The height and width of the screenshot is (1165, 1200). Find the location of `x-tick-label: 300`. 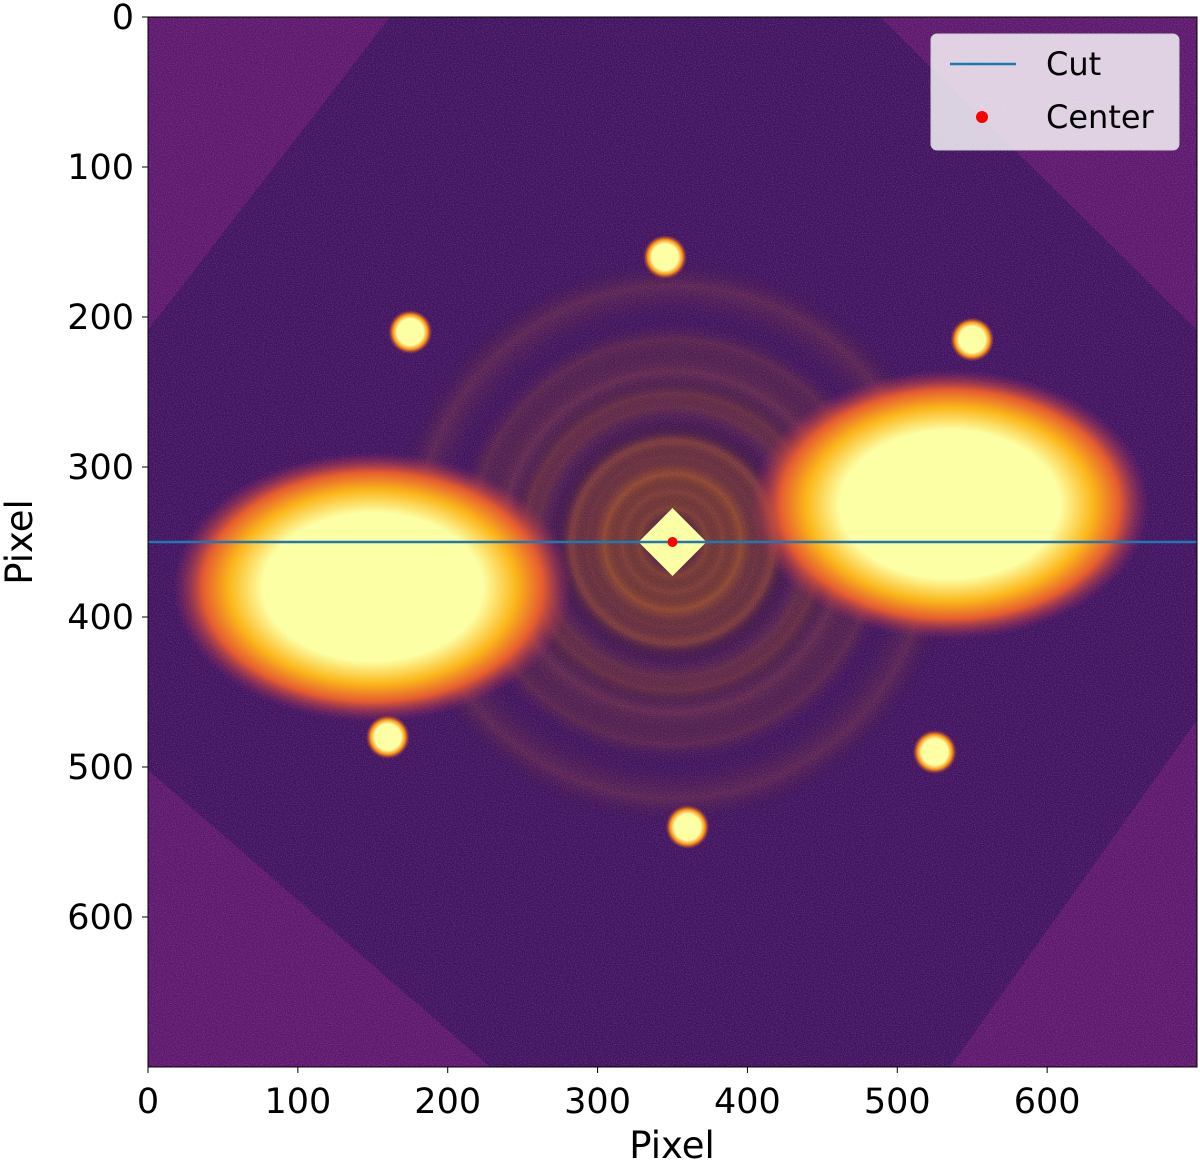

x-tick-label: 300 is located at coordinates (597, 1102).